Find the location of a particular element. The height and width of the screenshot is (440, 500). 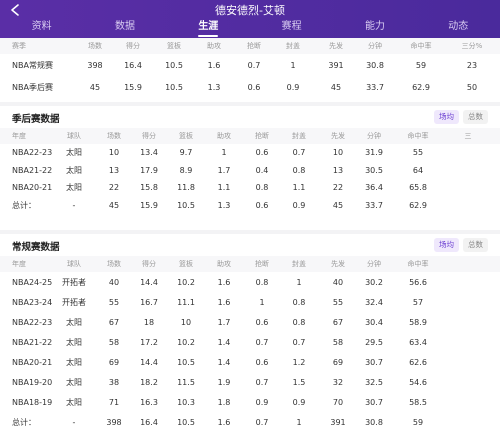

summary-row: NBA常规赛 398 16.4 10.5 1.6 0.7 1 391 30.8 59 23 is located at coordinates (250, 65).